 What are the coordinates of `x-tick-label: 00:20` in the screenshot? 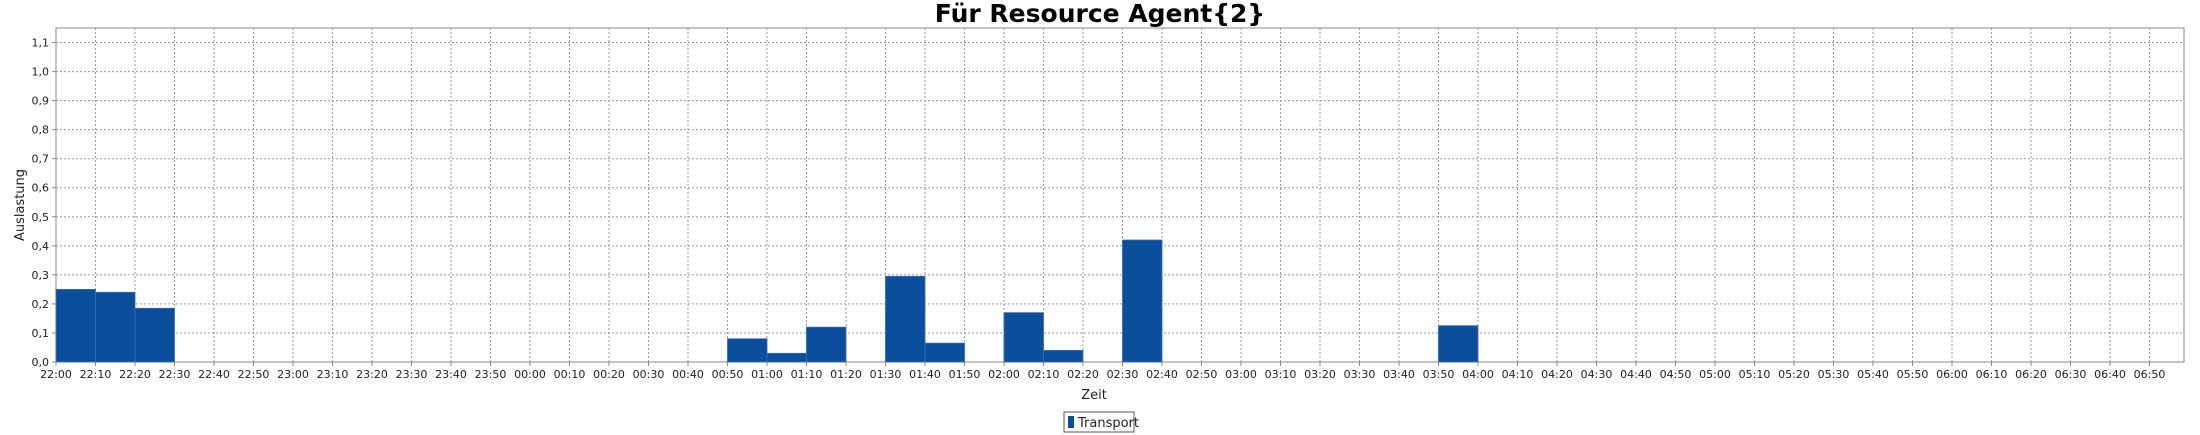 It's located at (609, 374).